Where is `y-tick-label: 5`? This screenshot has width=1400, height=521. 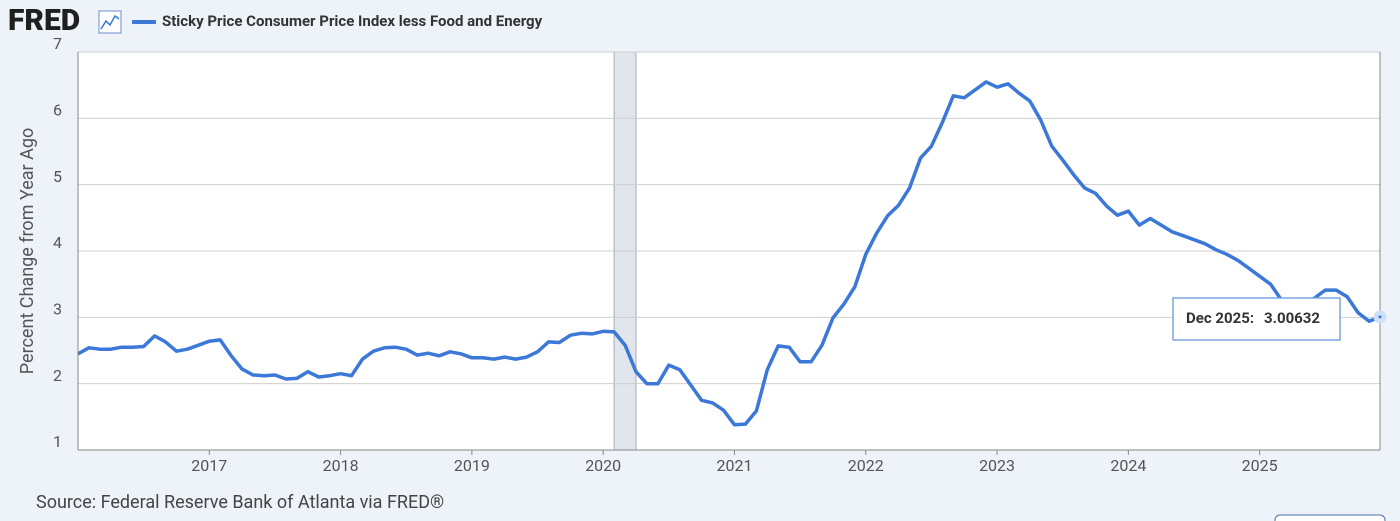
y-tick-label: 5 is located at coordinates (57, 176).